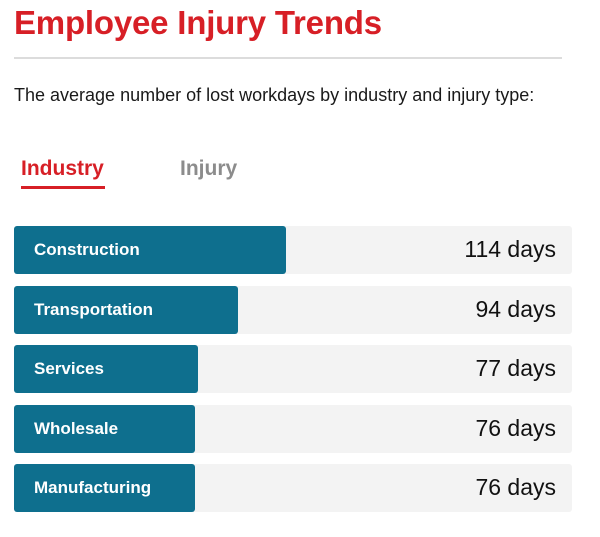  I want to click on tab-injury-label: Injury, so click(209, 168).